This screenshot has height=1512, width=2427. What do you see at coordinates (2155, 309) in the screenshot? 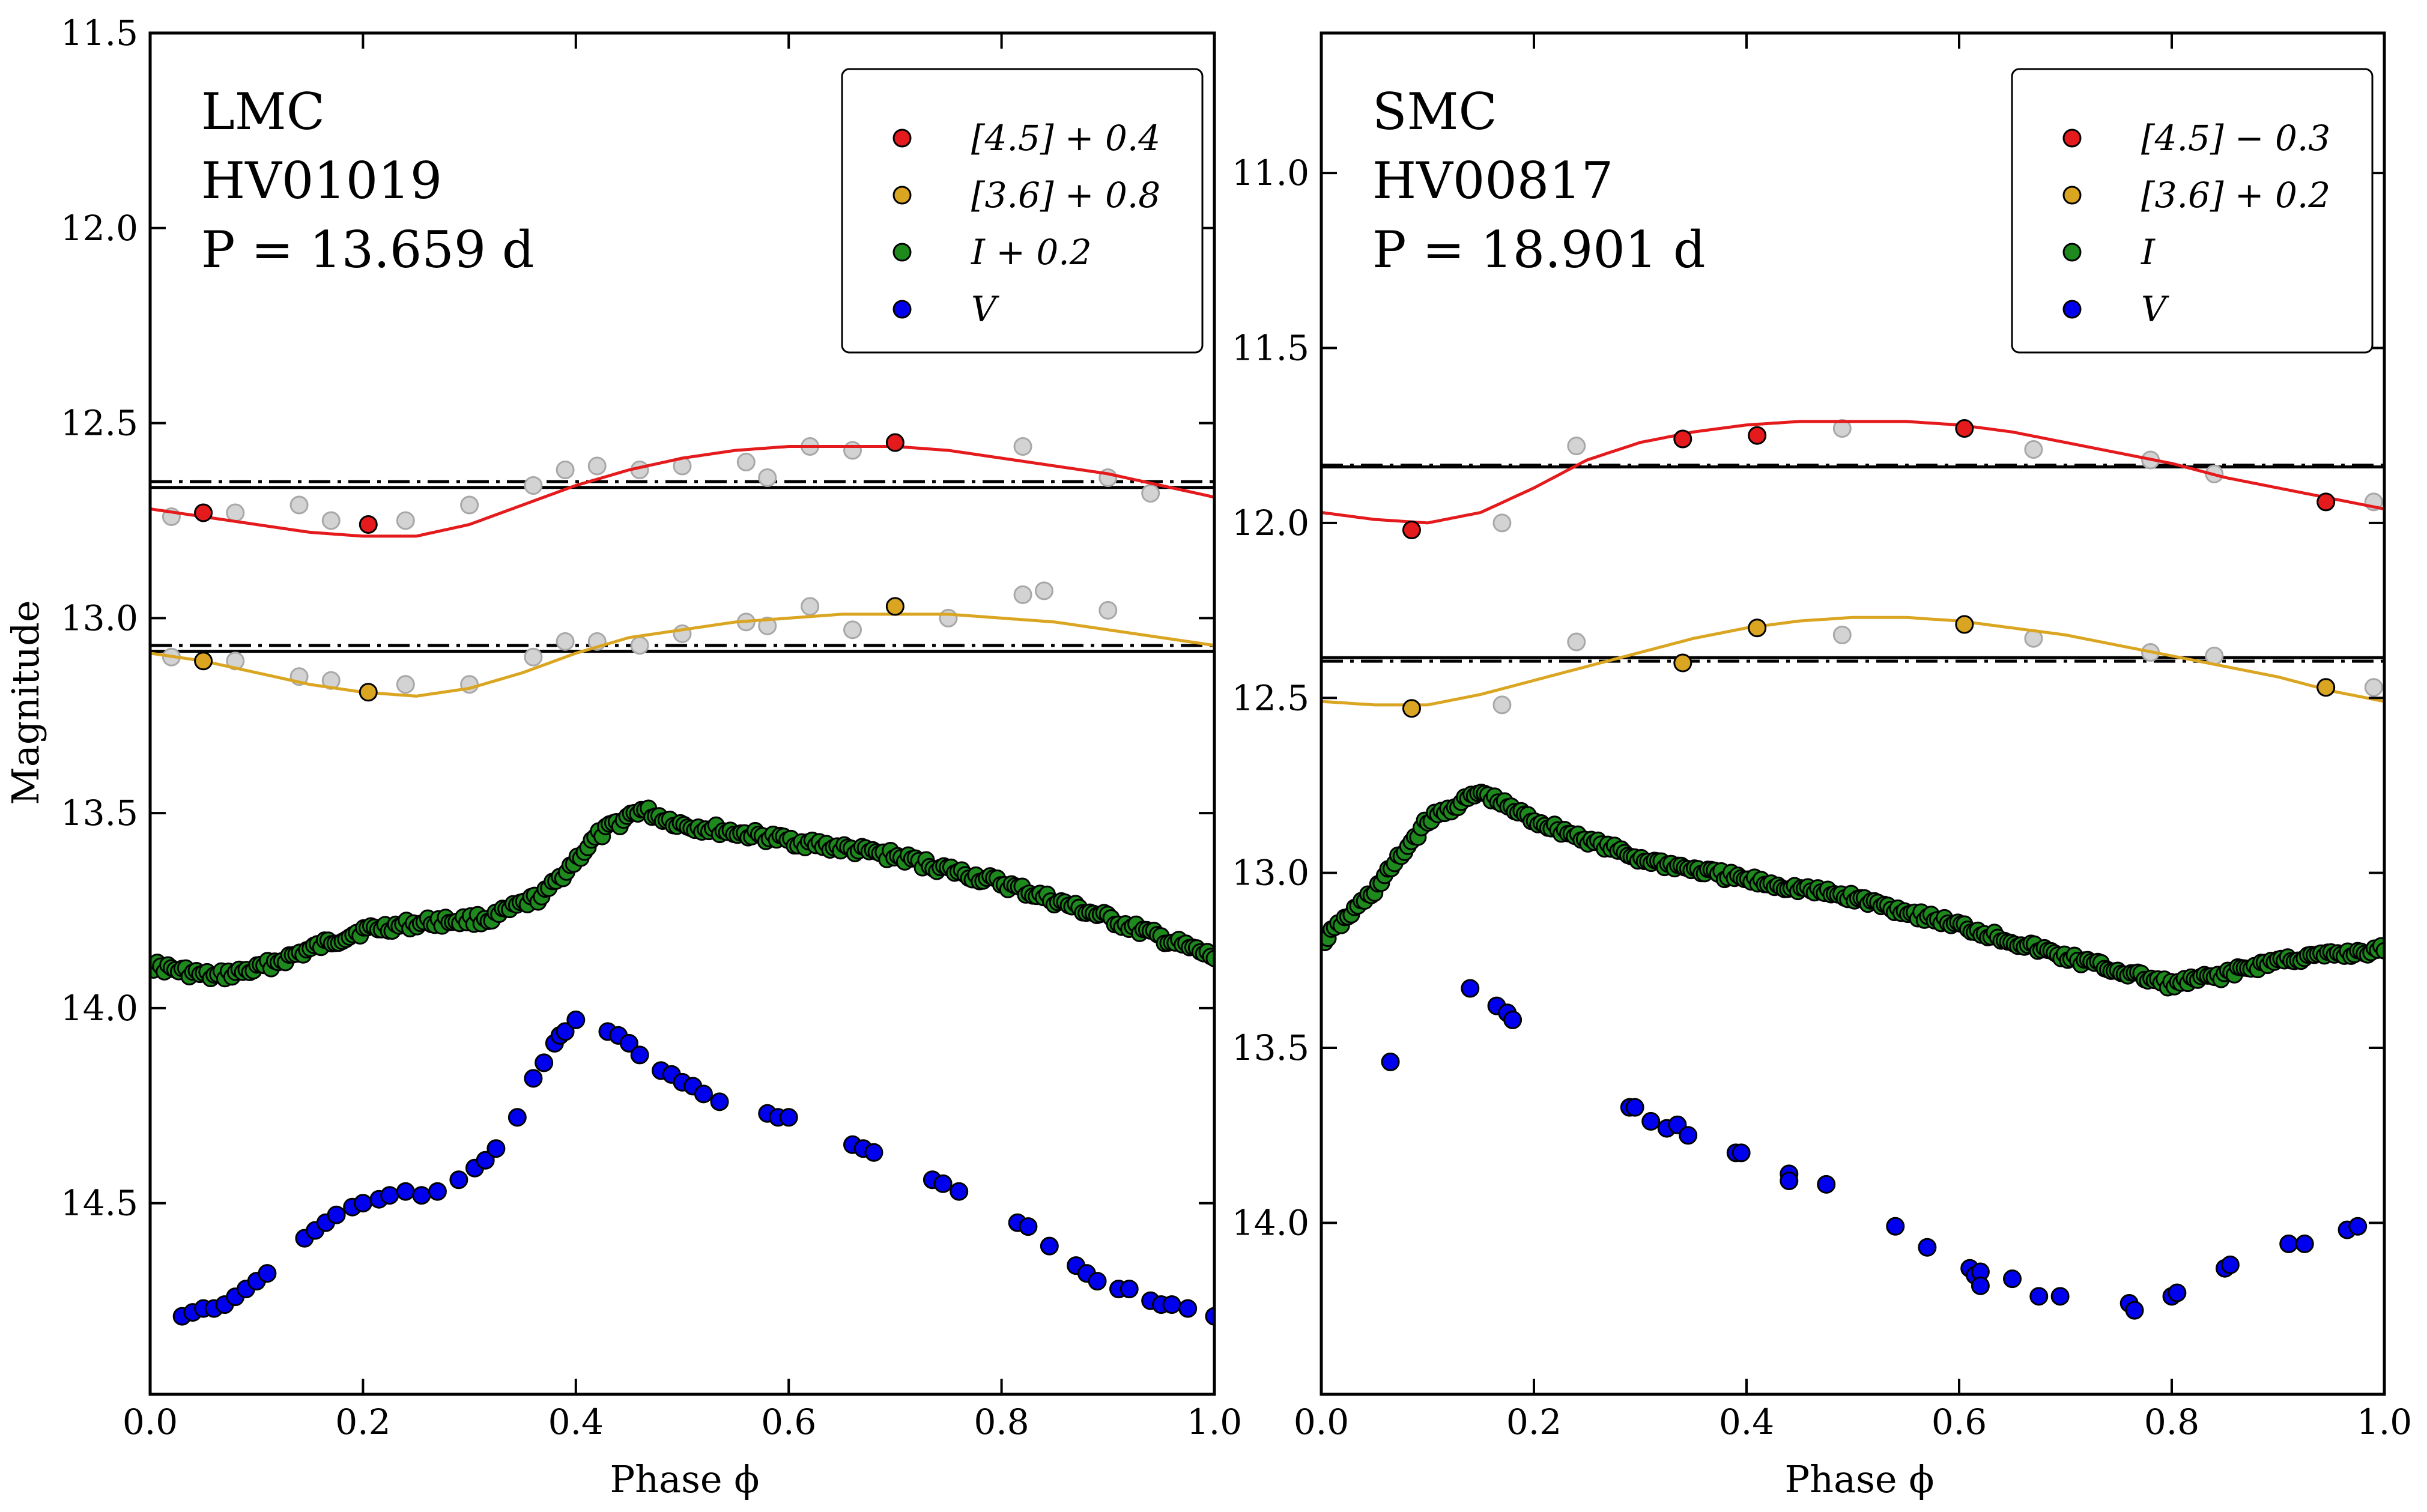
I see `legend-label: V` at bounding box center [2155, 309].